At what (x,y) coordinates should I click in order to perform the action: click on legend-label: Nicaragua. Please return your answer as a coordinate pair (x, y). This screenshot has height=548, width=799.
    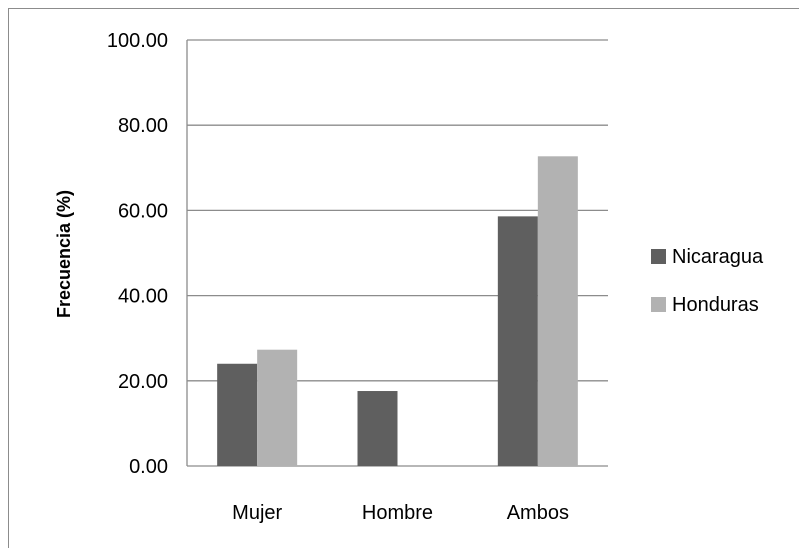
    Looking at the image, I should click on (718, 257).